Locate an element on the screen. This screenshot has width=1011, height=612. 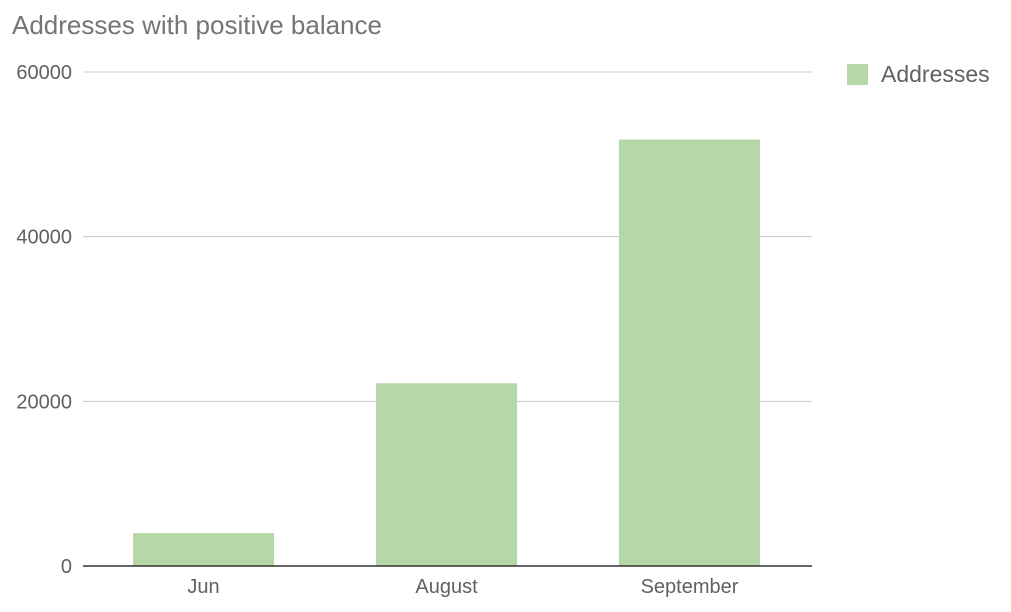
y-tick-label: 0 is located at coordinates (66, 567).